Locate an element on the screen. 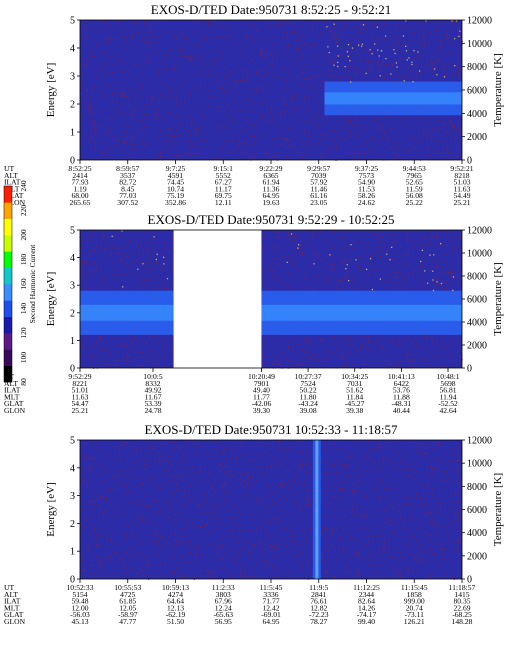 The width and height of the screenshot is (505, 649). spike-core is located at coordinates (317, 509).